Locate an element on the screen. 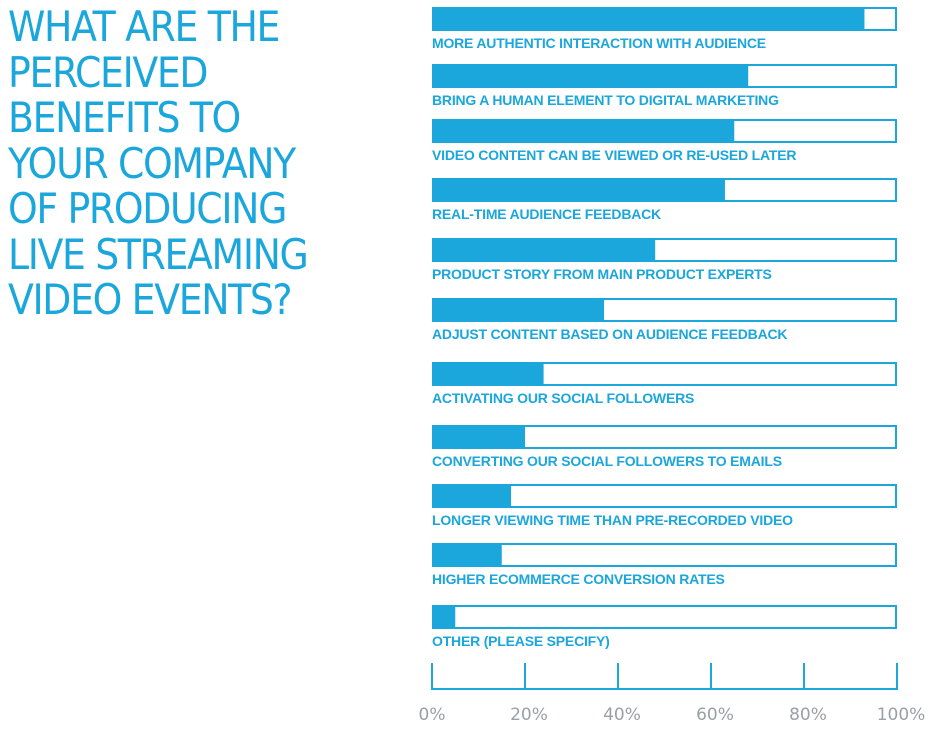 Image resolution: width=934 pixels, height=729 pixels. chart-title-line: PERCEIVED is located at coordinates (108, 72).